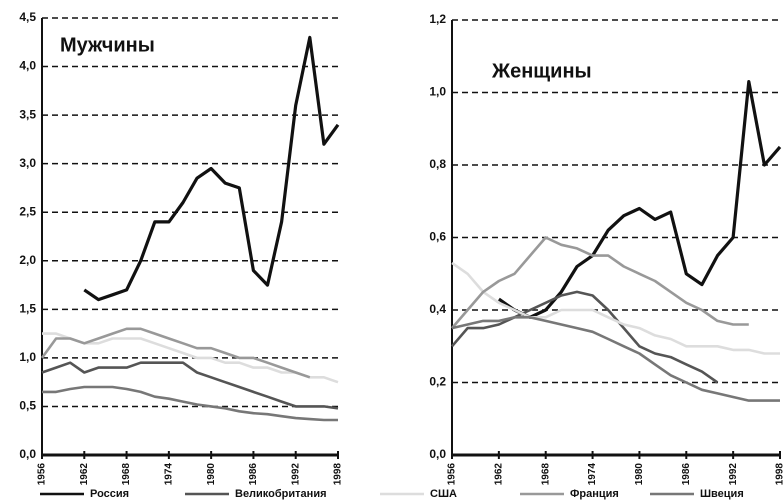 The image size is (784, 504). What do you see at coordinates (437, 19) in the screenshot?
I see `y-tick-label: 1,2` at bounding box center [437, 19].